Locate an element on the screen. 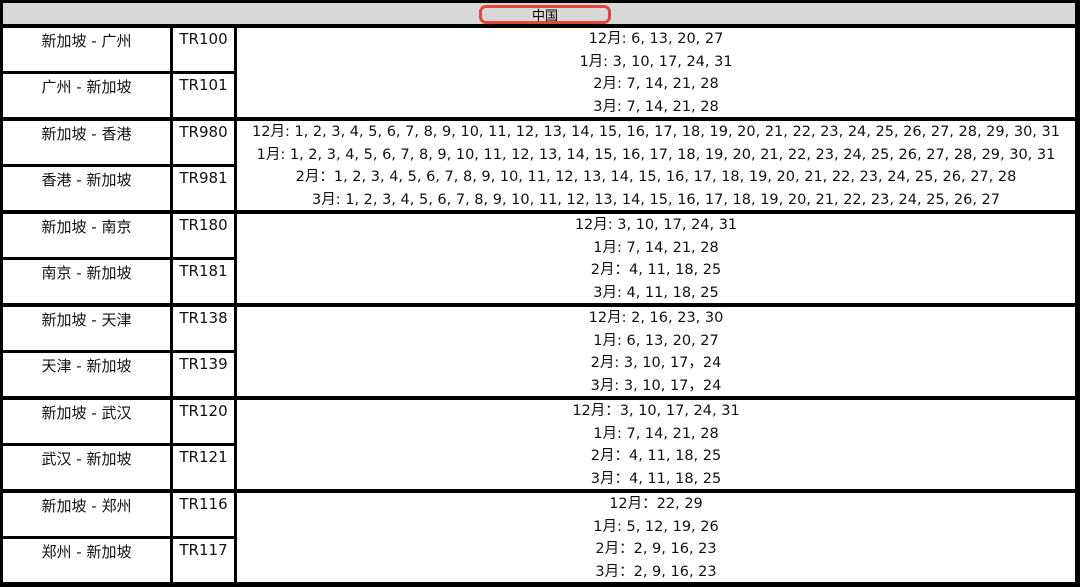 The image size is (1080, 587). flight-code-cell: TR138 is located at coordinates (203, 328).